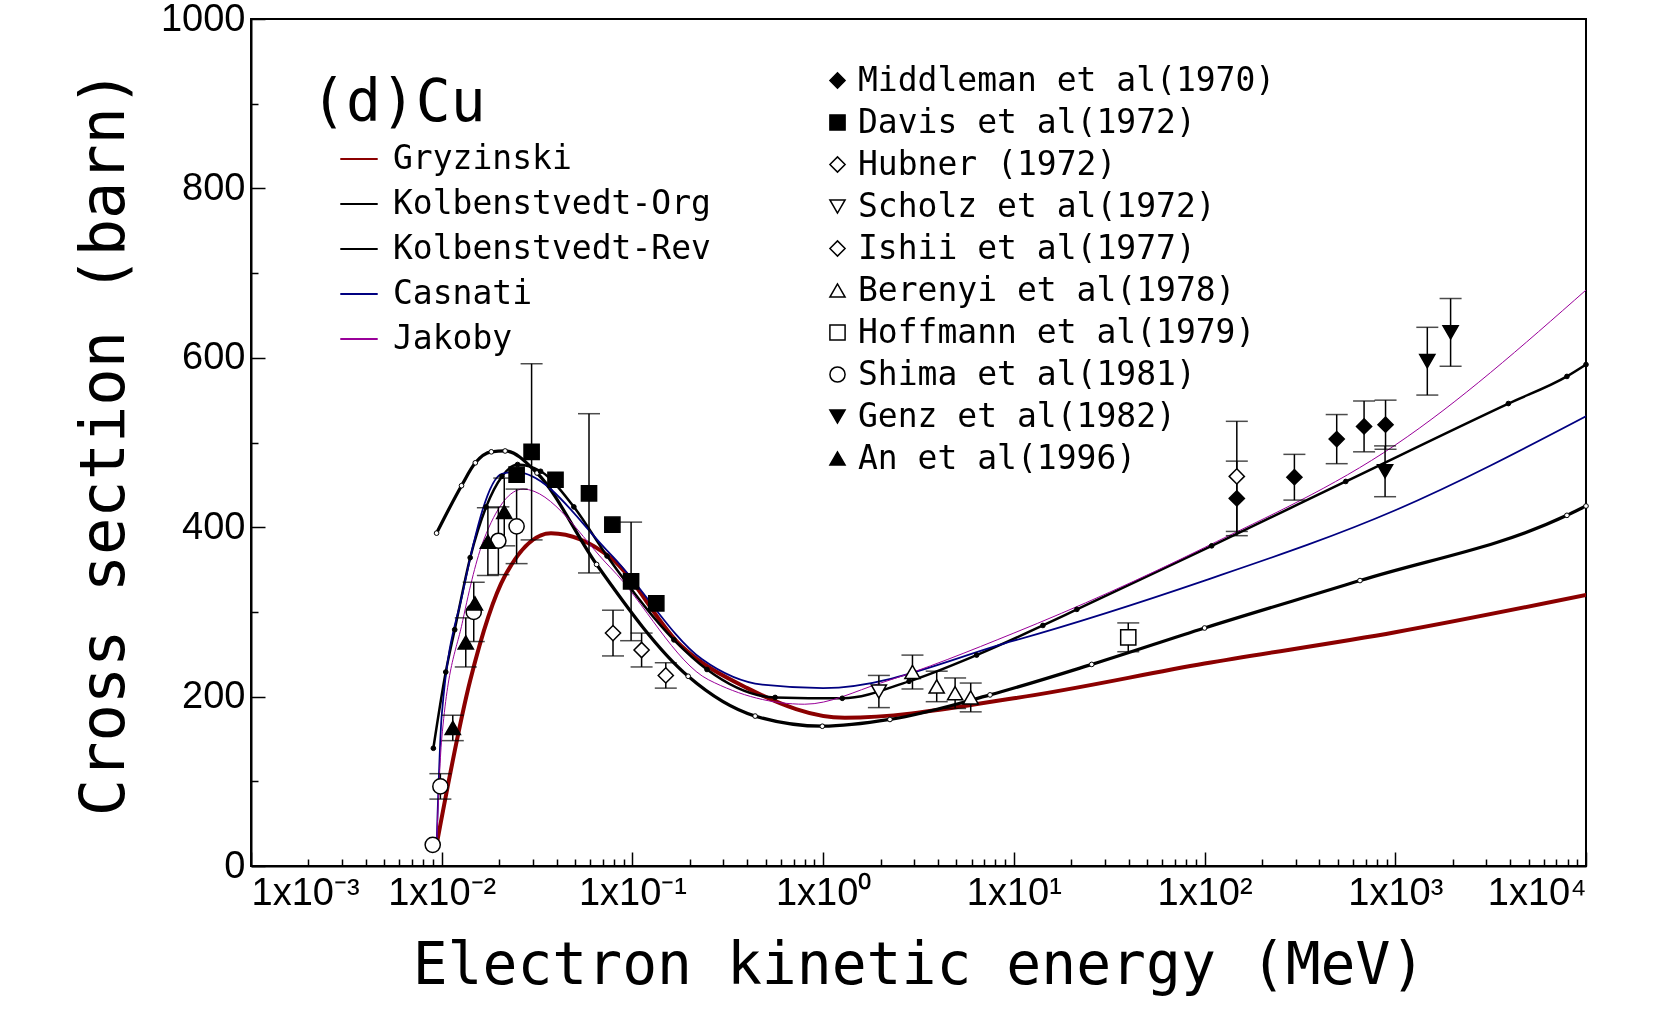  I want to click on y-axis-title: Cross section (barn), so click(102, 443).